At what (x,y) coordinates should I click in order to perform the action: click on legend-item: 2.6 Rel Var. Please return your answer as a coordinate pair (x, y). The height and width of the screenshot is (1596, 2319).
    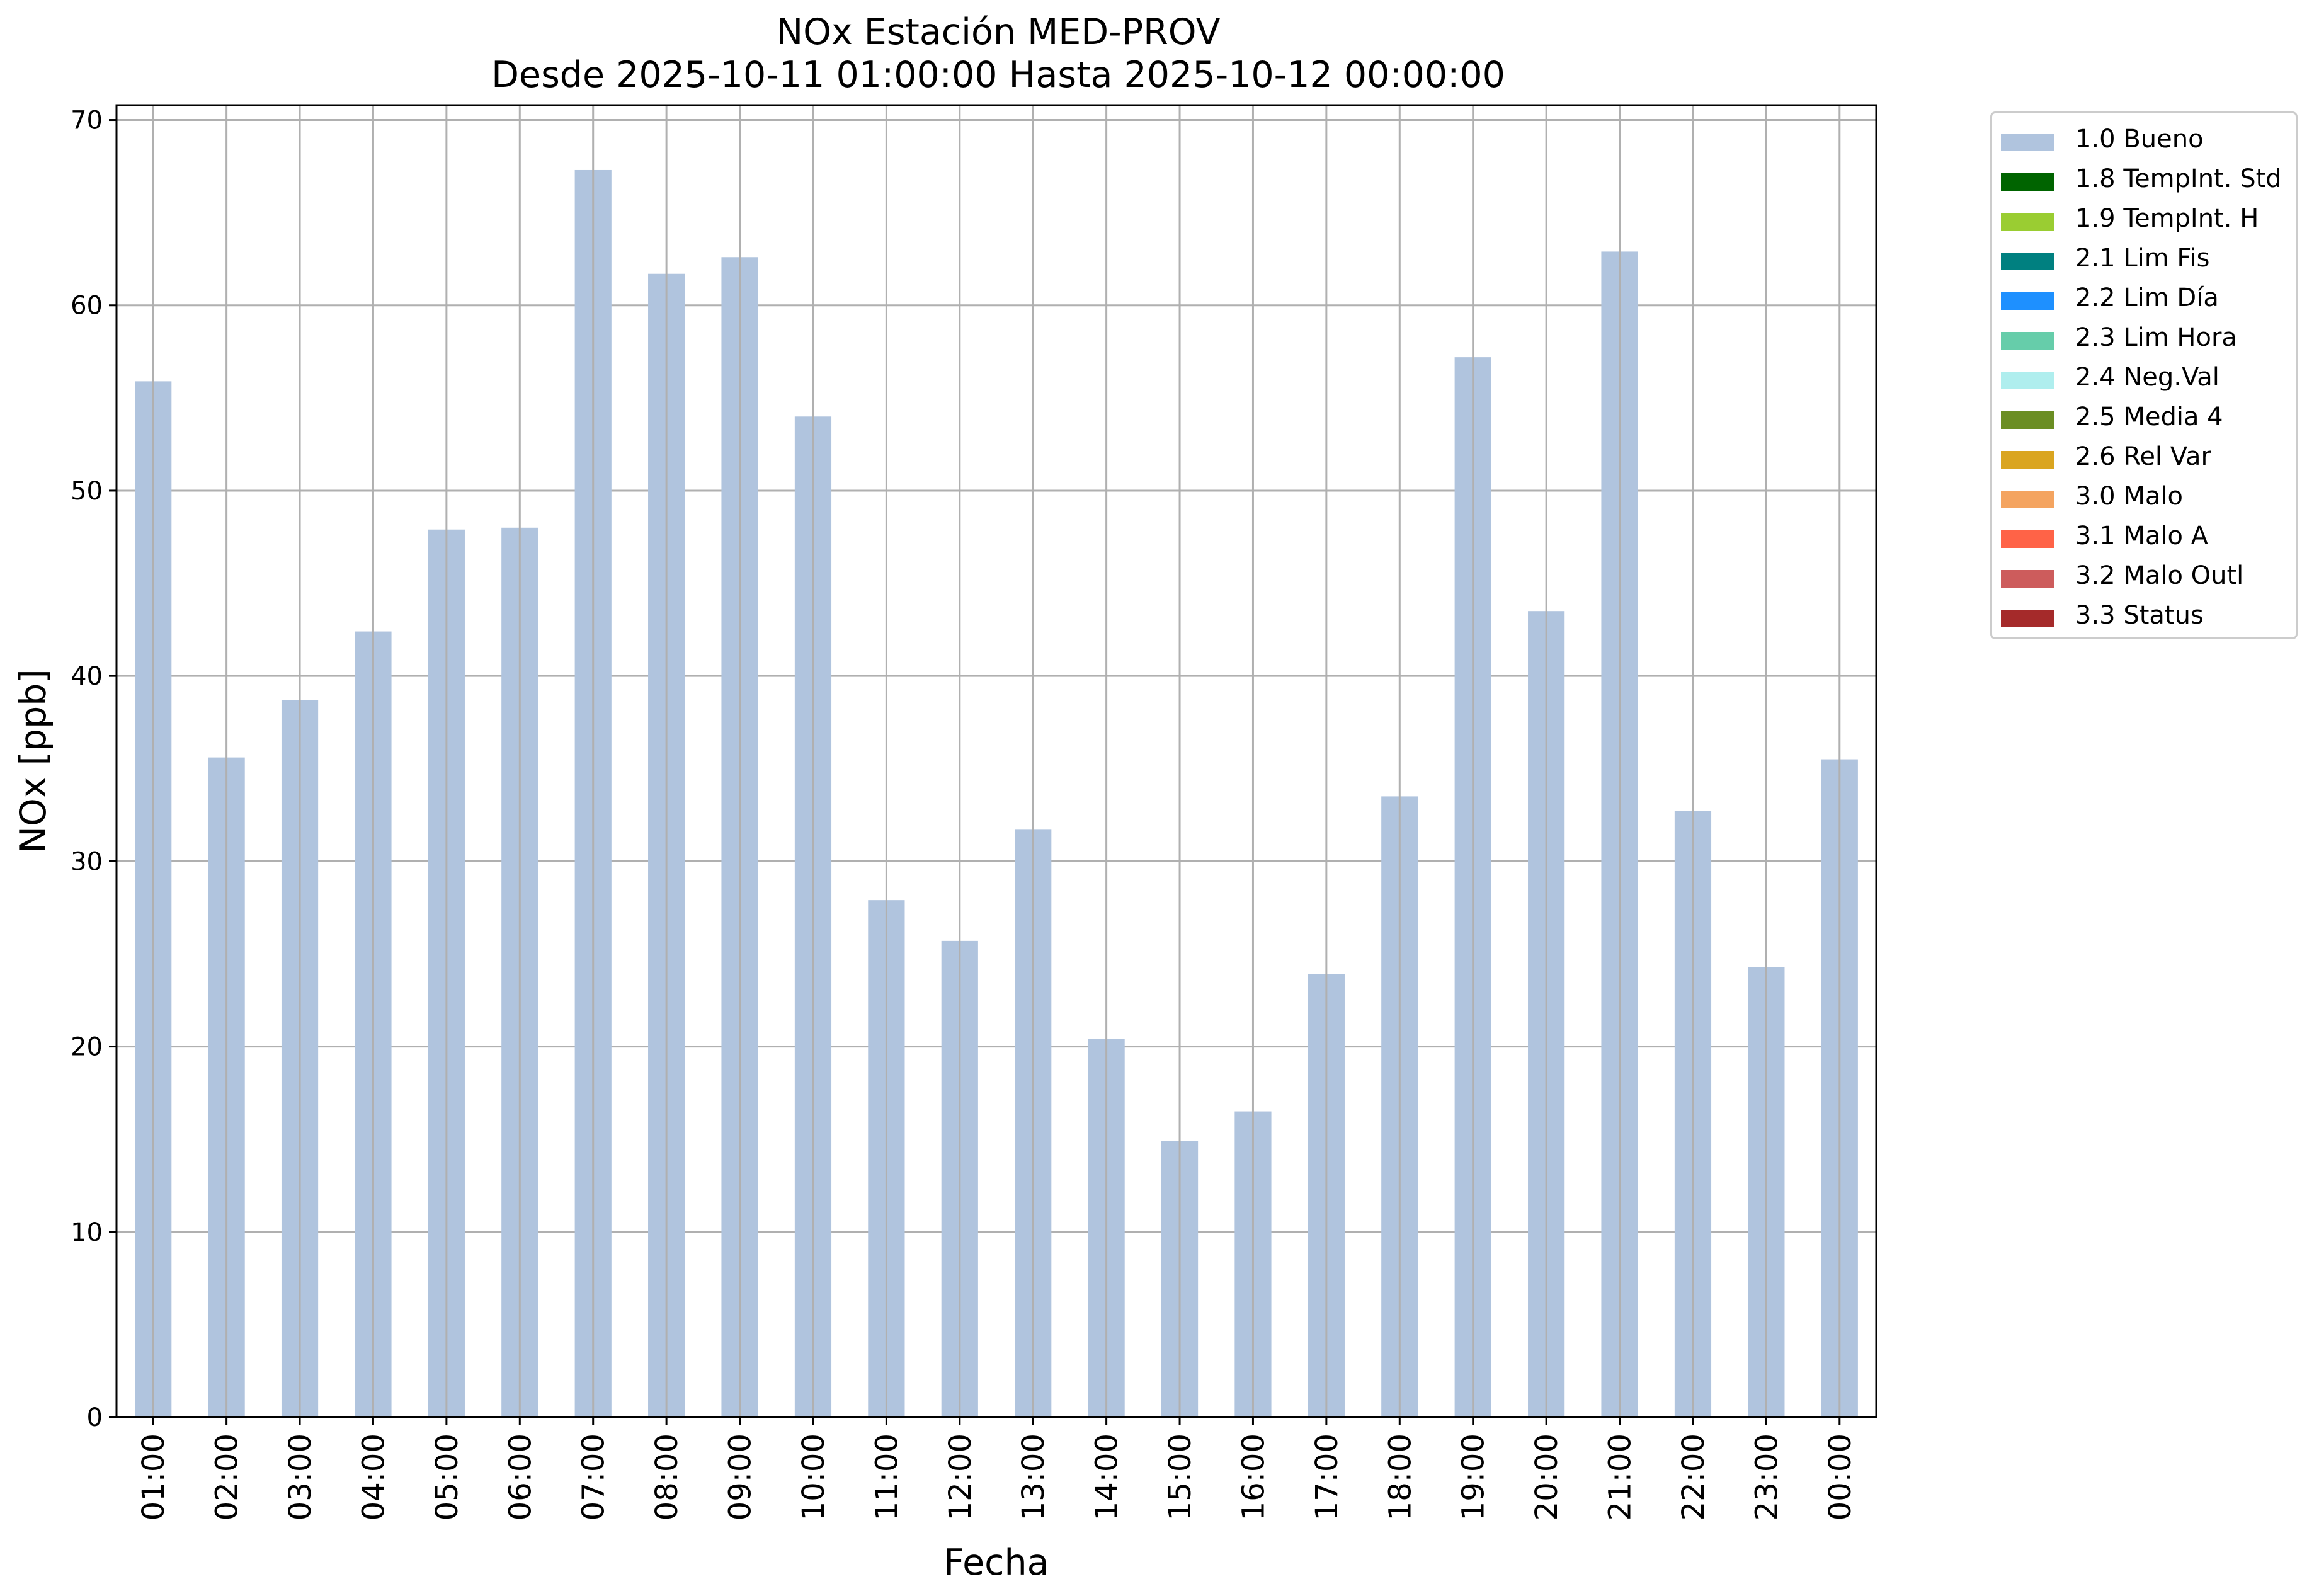
    Looking at the image, I should click on (2144, 457).